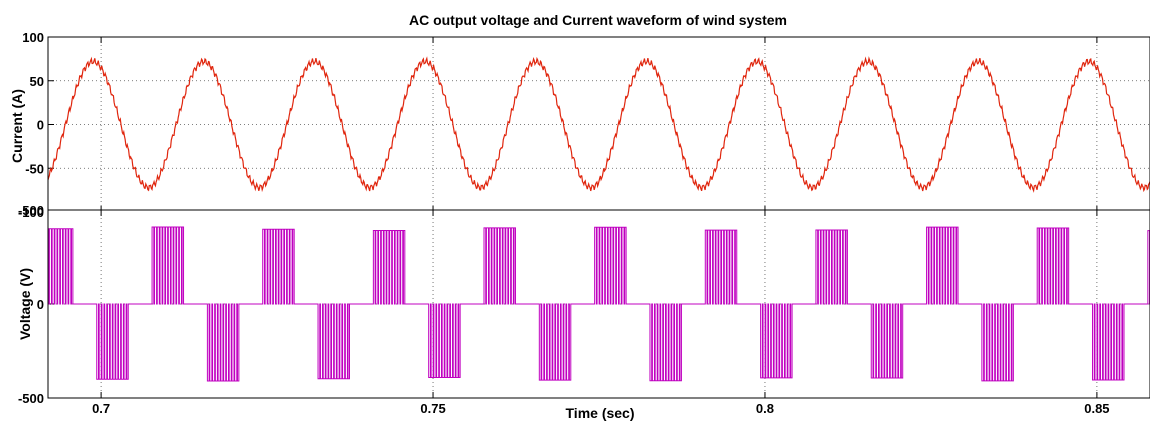  I want to click on current-y-tick-label: 50, so click(37, 81).